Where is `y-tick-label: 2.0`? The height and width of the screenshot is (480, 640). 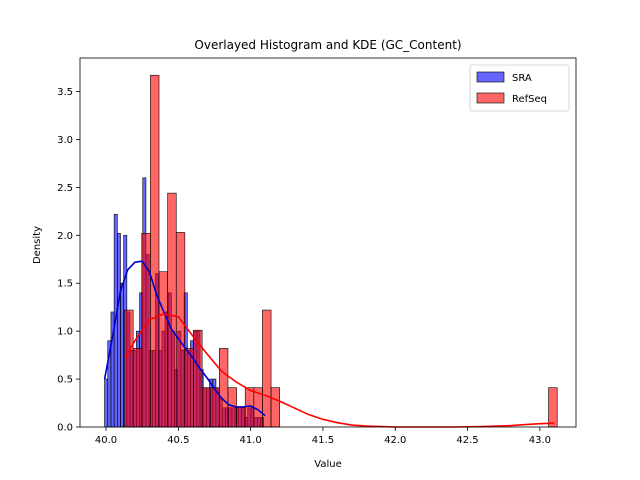 y-tick-label: 2.0 is located at coordinates (65, 236).